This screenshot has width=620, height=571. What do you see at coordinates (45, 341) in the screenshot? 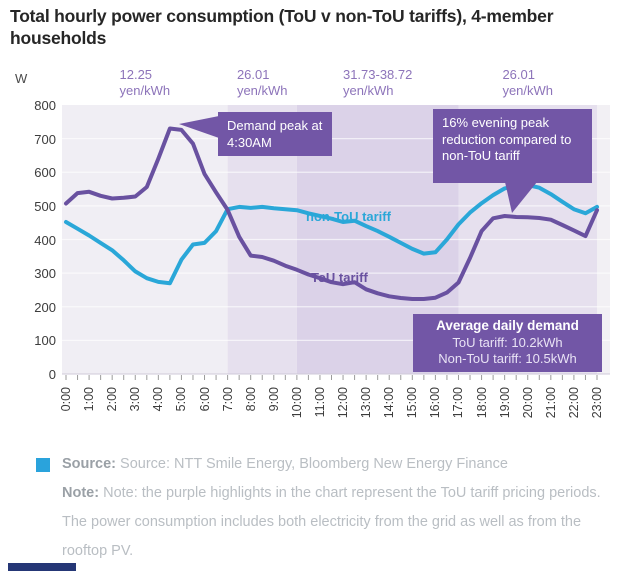
I see `y-tick-label-100: 100` at bounding box center [45, 341].